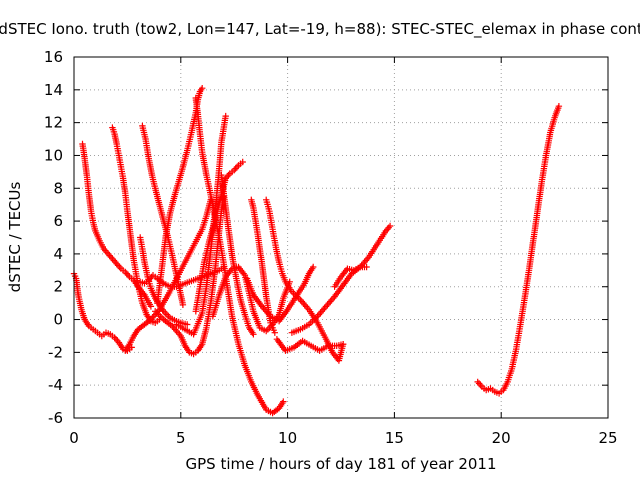 Image resolution: width=640 pixels, height=480 pixels. I want to click on y-tick-label: 12, so click(53, 123).